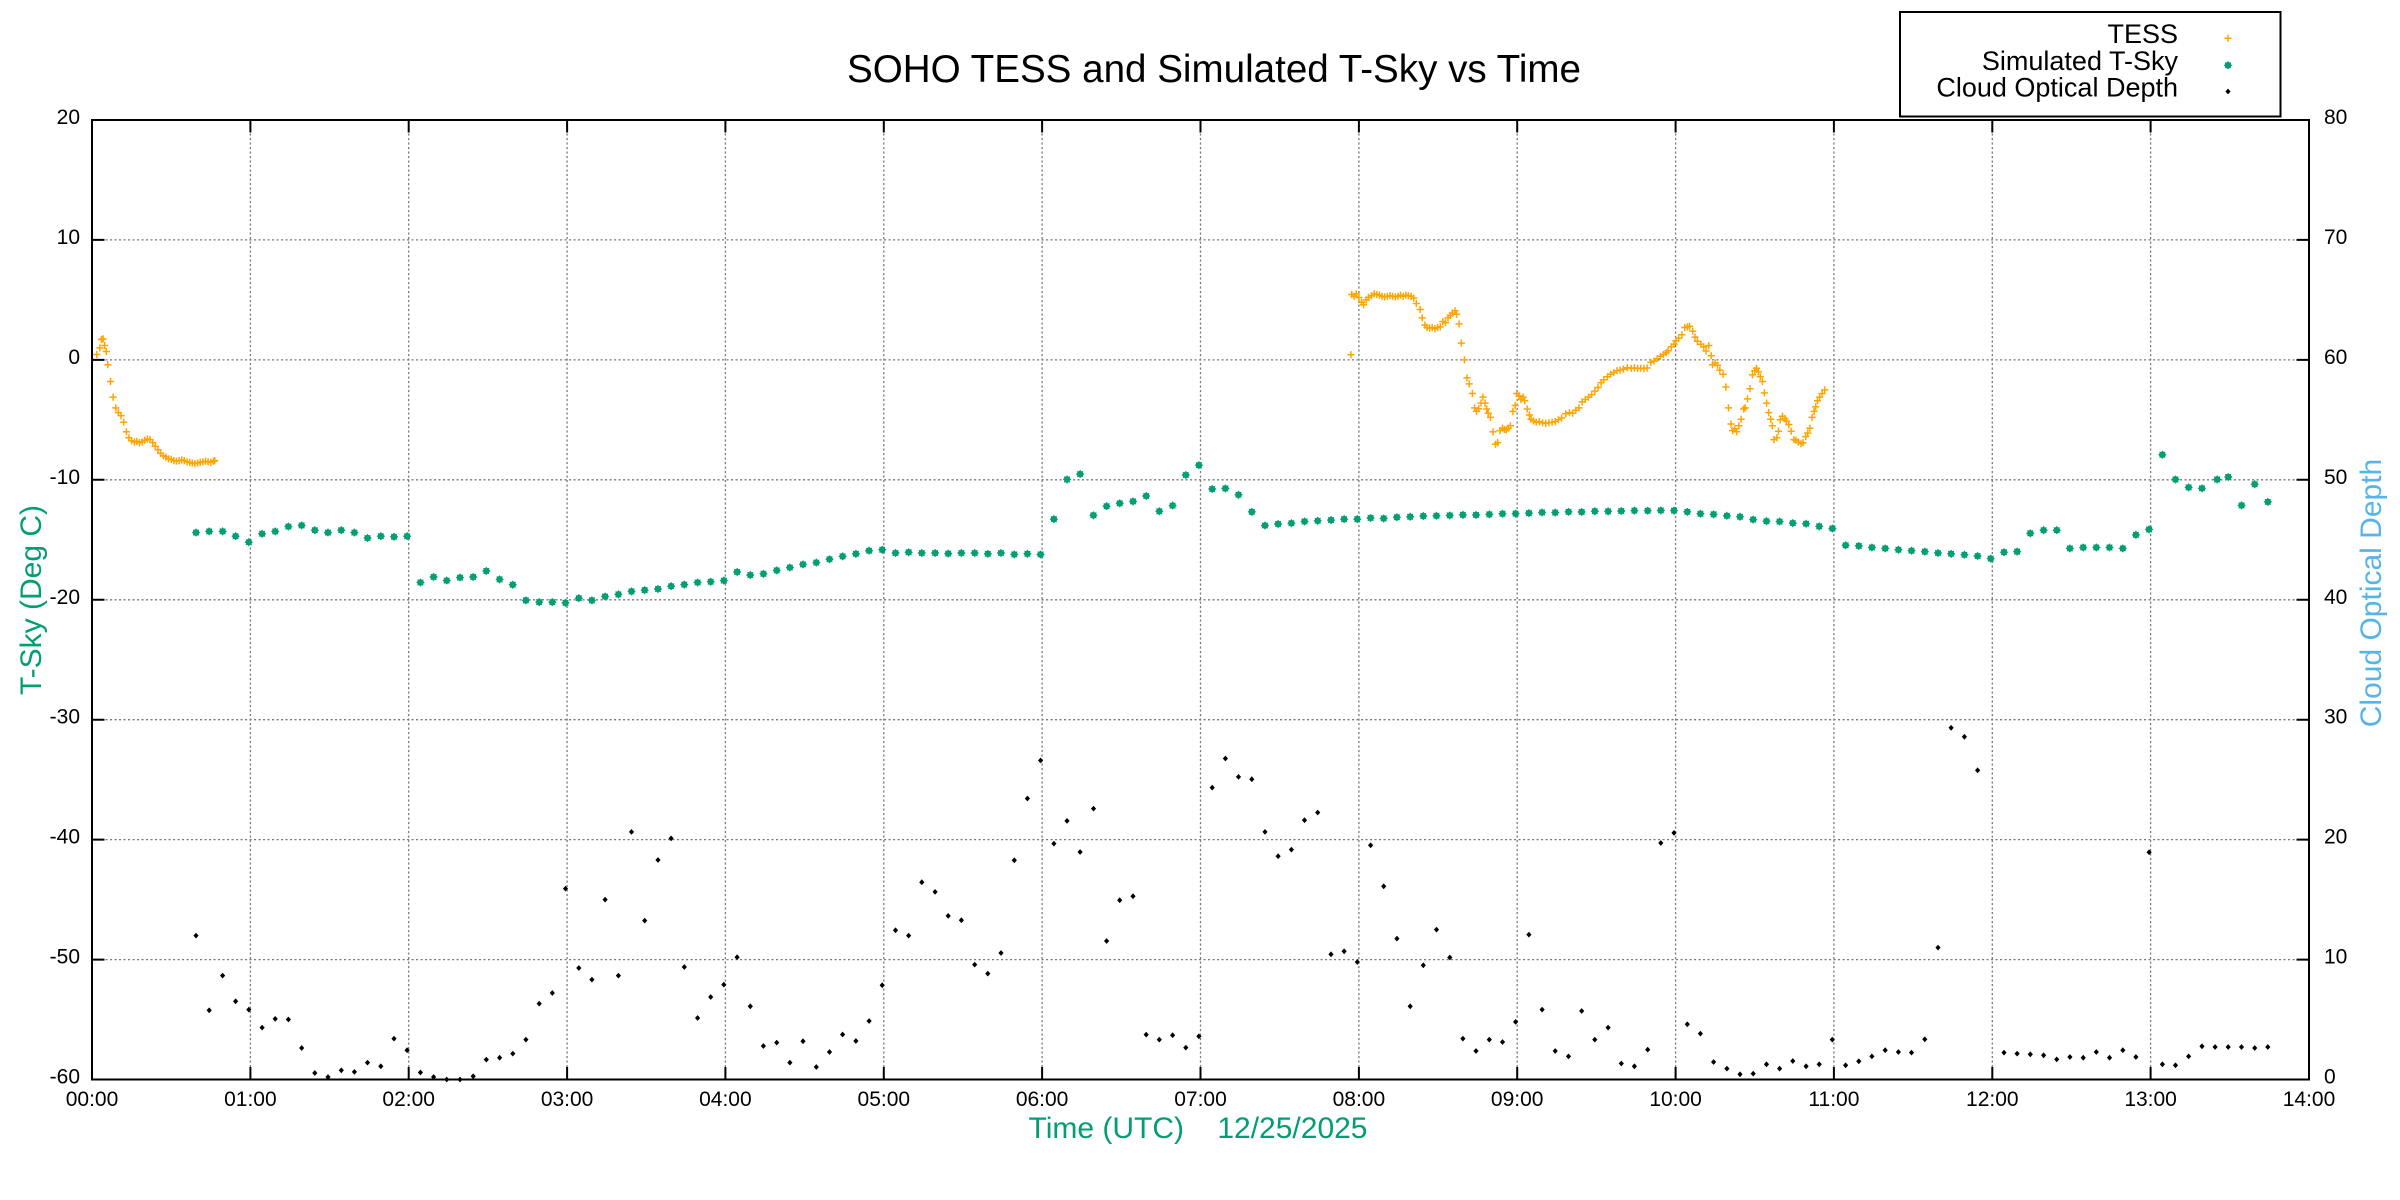 The width and height of the screenshot is (2400, 1200). I want to click on svg-text: Simulated T-Sky, so click(2080, 61).